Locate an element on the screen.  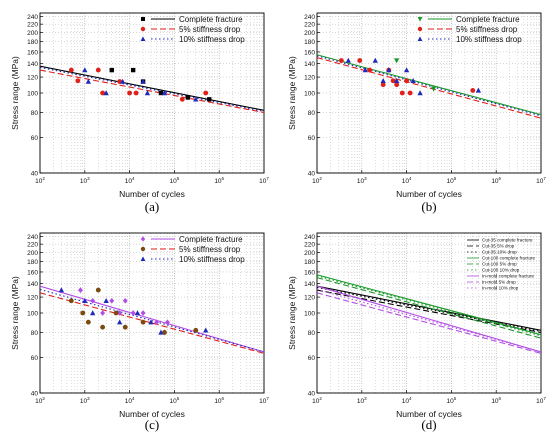
y-tick-label: 240 is located at coordinates (32, 17).